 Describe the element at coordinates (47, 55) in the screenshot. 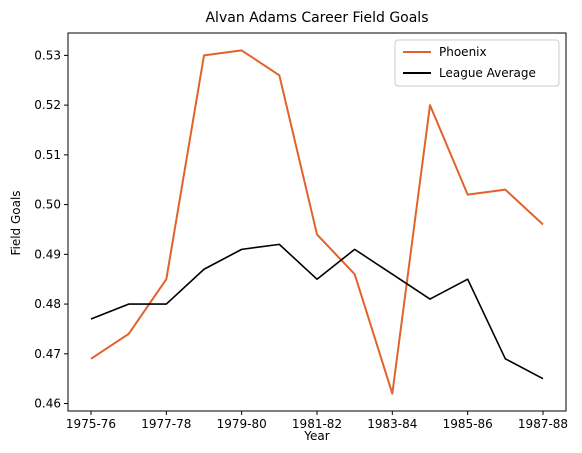

I see `y-tick-label: 0.53` at that location.